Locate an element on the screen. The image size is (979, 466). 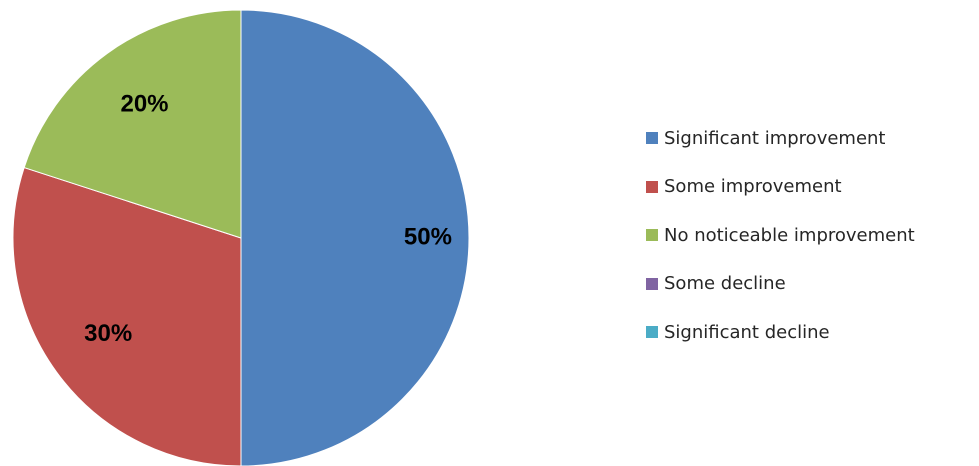
legend-item-some-improvement: Some improvement is located at coordinates (780, 187).